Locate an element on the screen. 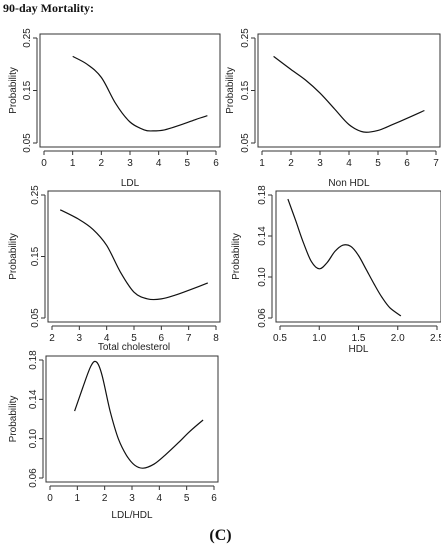 The width and height of the screenshot is (441, 550). x-tick-label: 8 is located at coordinates (216, 338).